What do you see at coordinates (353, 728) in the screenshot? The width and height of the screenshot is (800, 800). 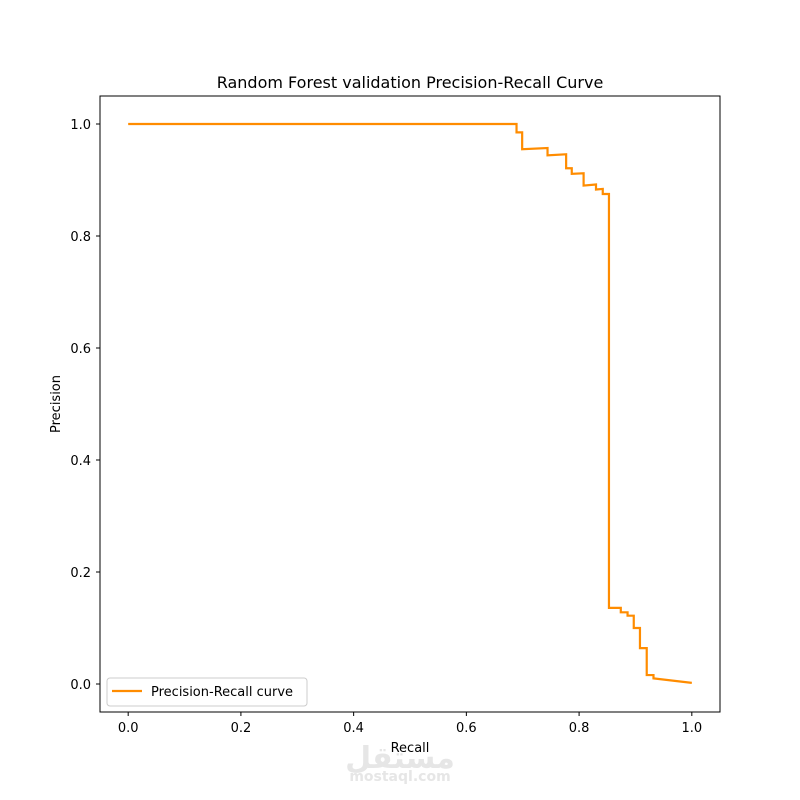 I see `x-tick-label: 0.4` at bounding box center [353, 728].